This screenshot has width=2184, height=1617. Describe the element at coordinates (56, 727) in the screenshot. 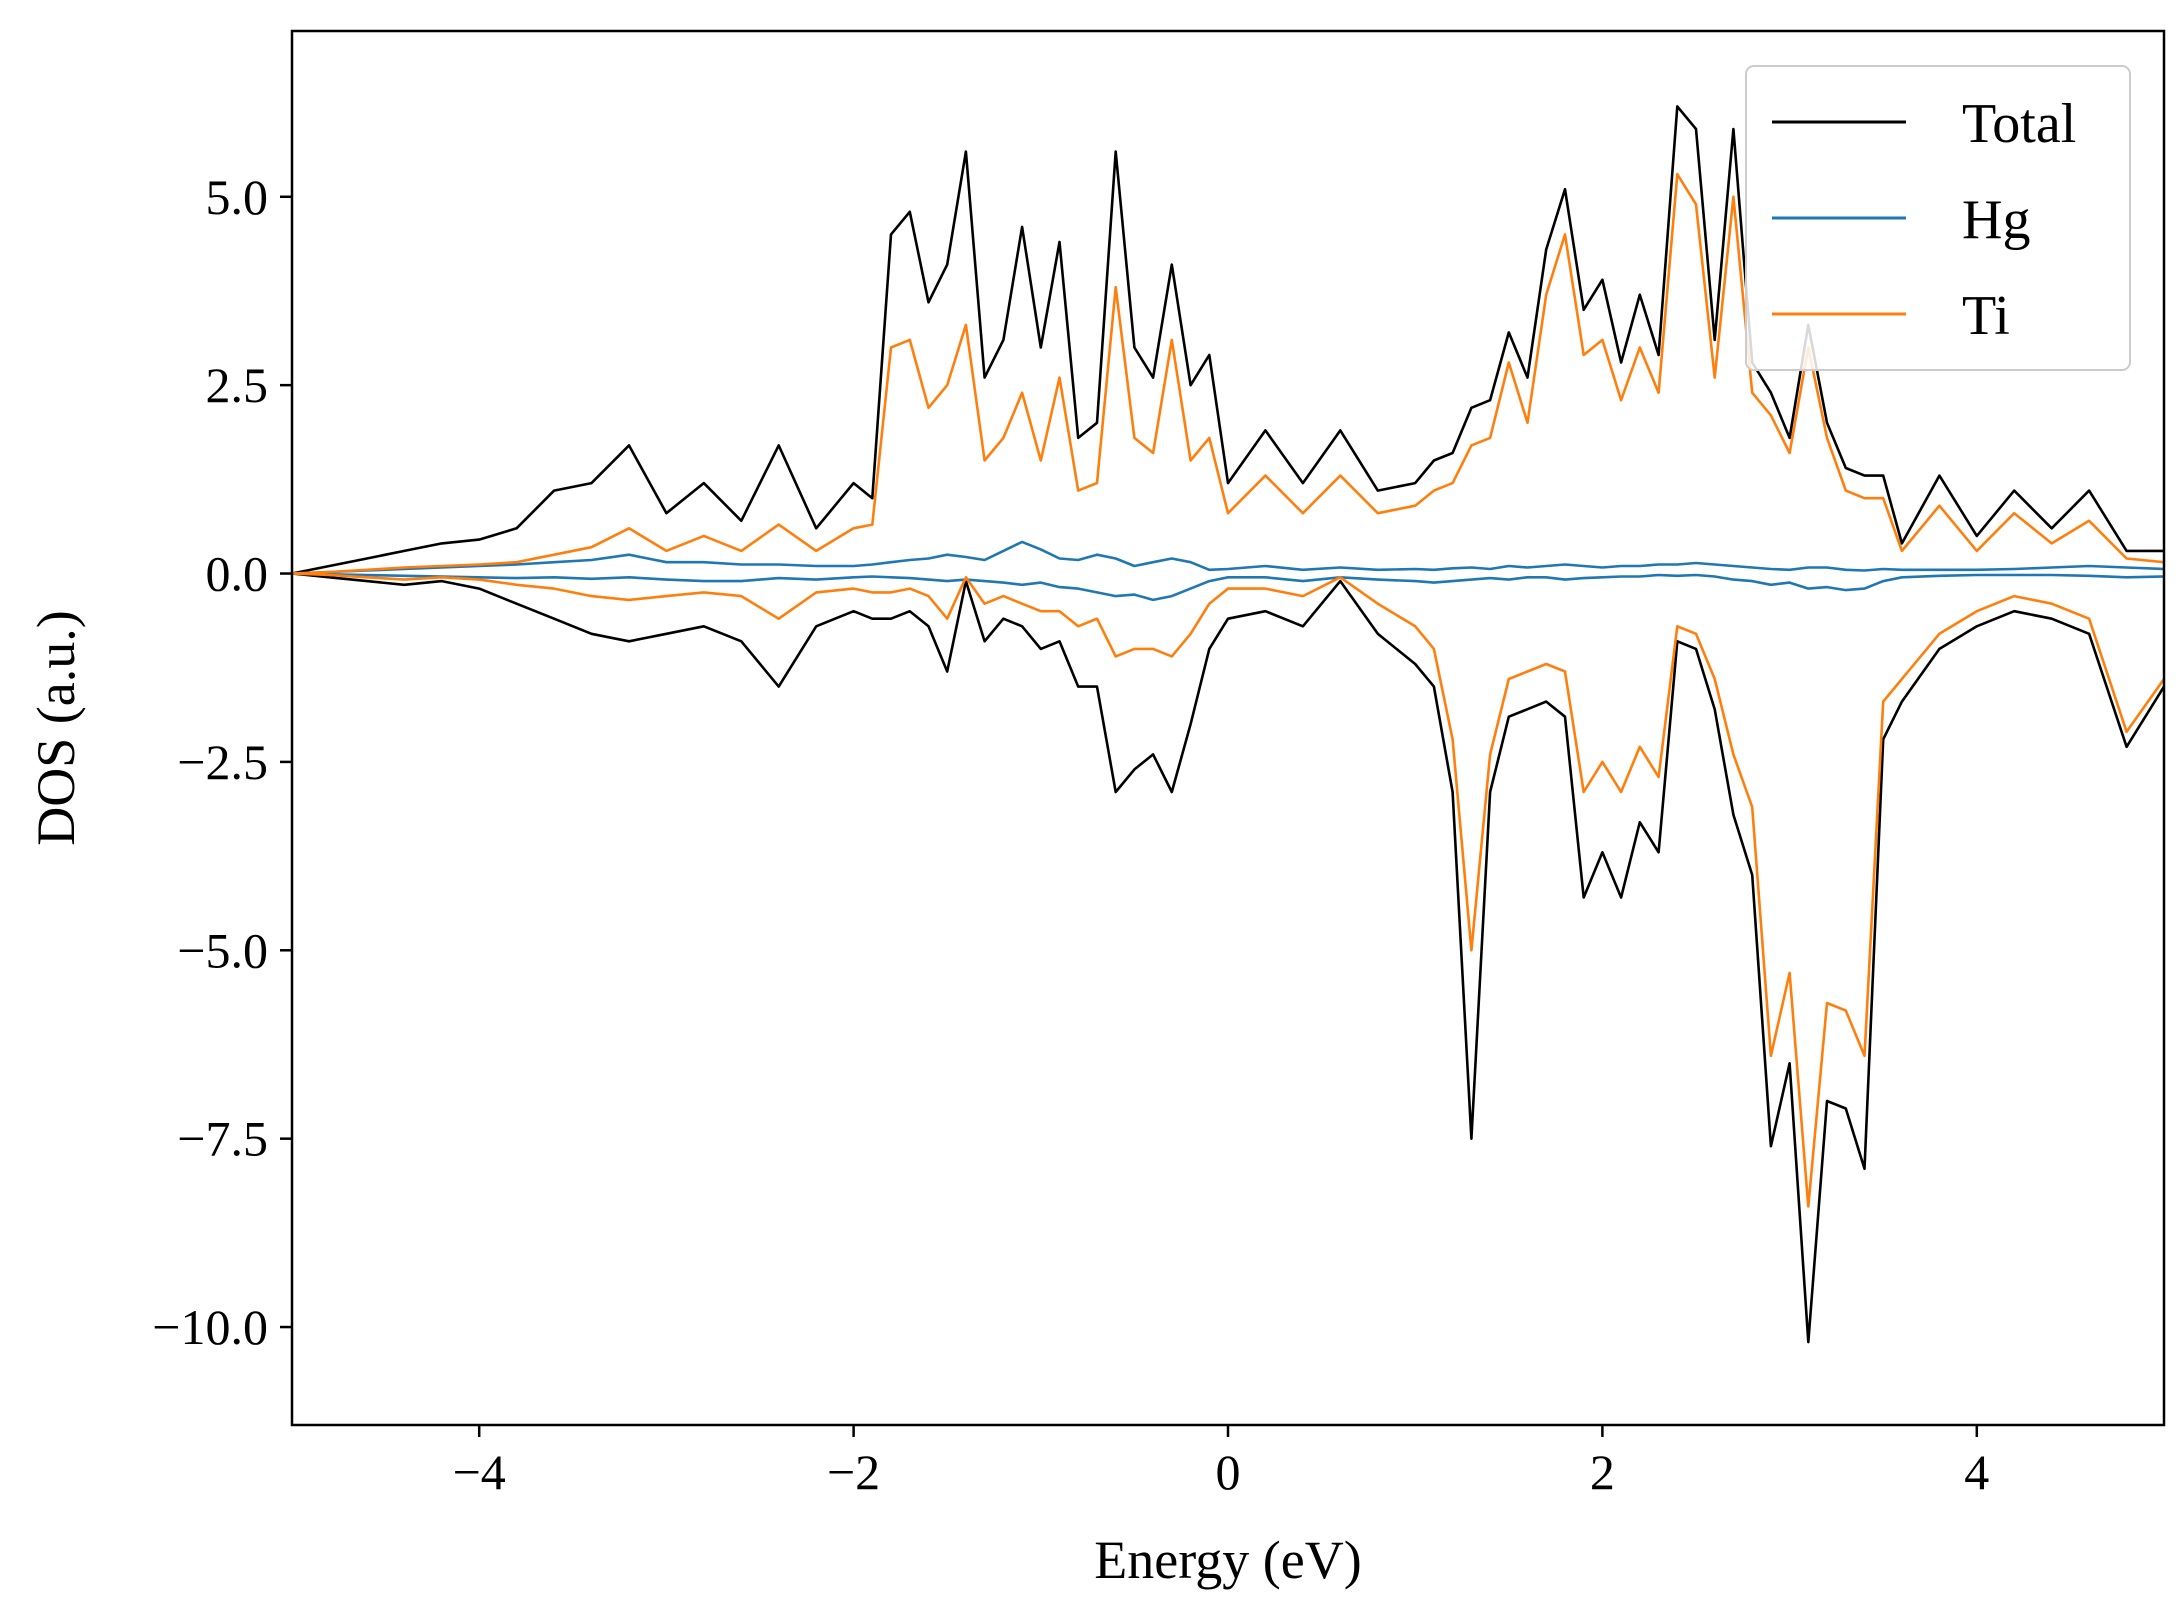

I see `y-axis-label: DOS (a.u.)` at that location.